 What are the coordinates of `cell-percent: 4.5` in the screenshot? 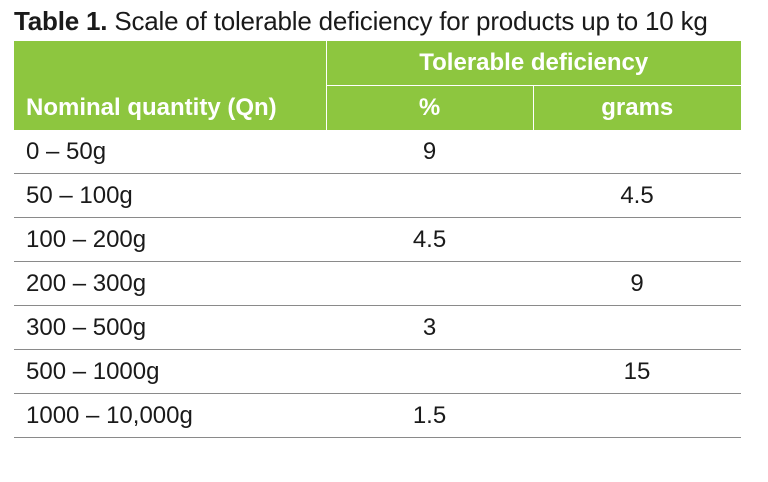 It's located at (429, 239).